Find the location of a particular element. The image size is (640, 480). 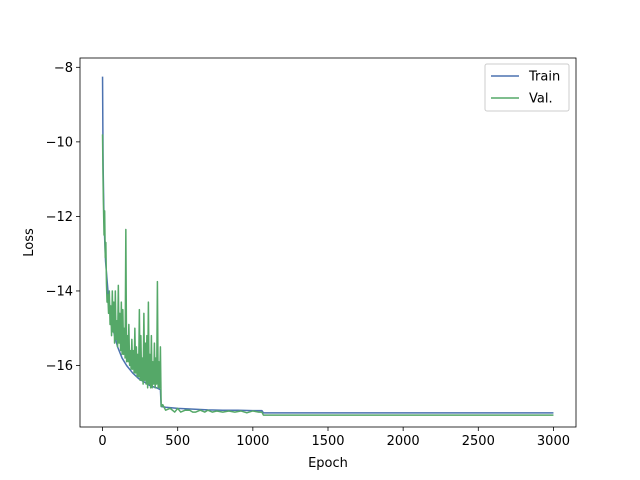

legend-label-val: Val. is located at coordinates (541, 99).